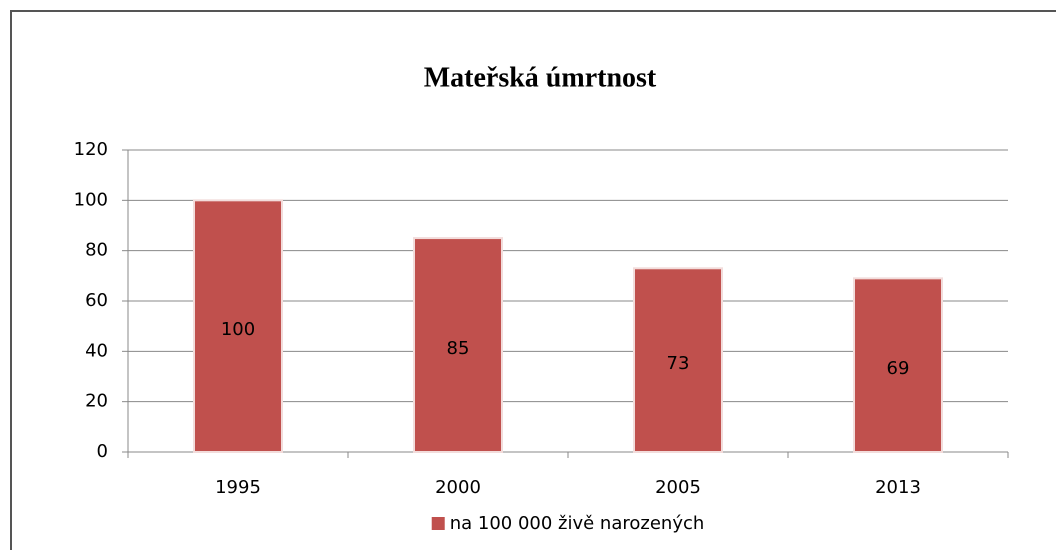 This screenshot has width=1056, height=550. Describe the element at coordinates (678, 487) in the screenshot. I see `x-tick-label: 2005` at that location.